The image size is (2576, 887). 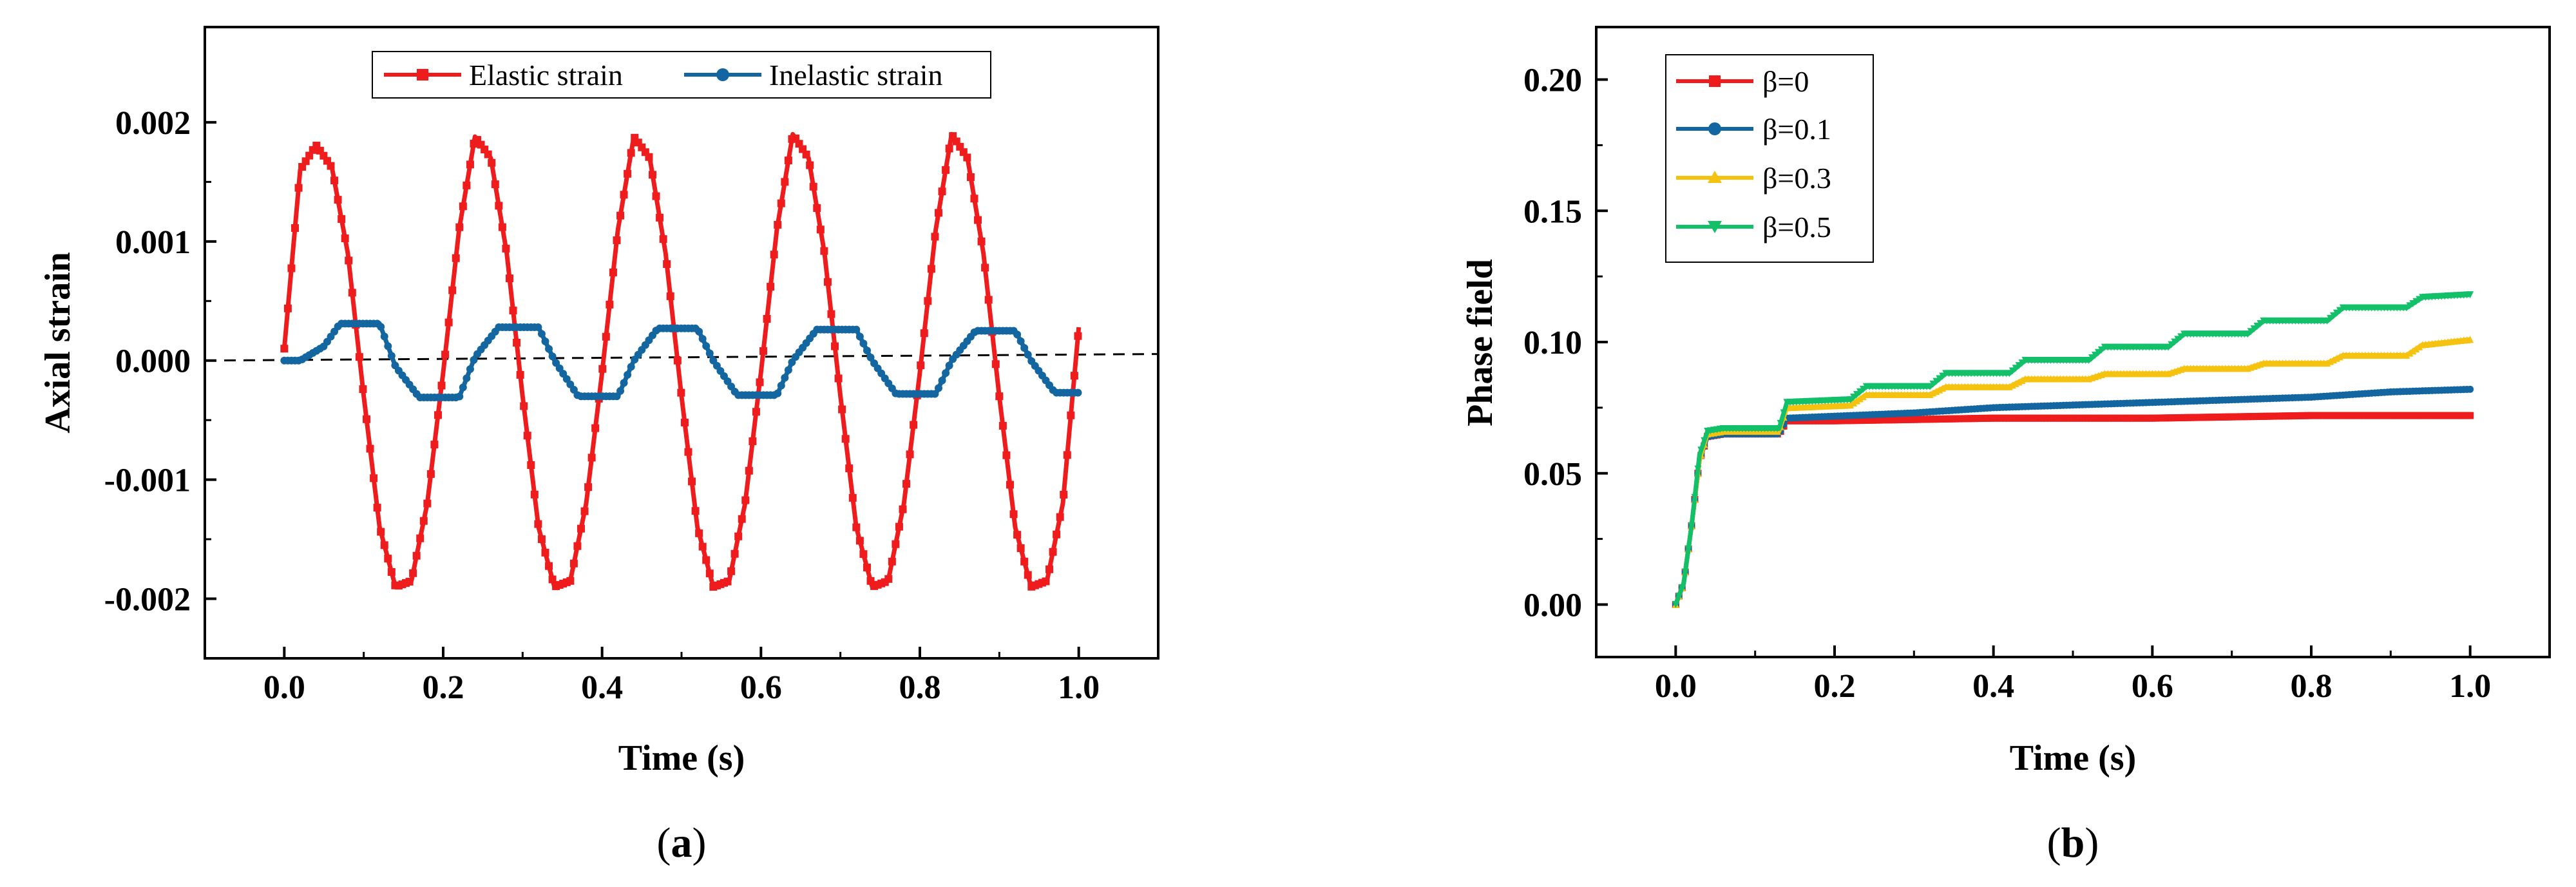 I want to click on chart-b-legend-item-beta-0: β=0, so click(x=1742, y=81).